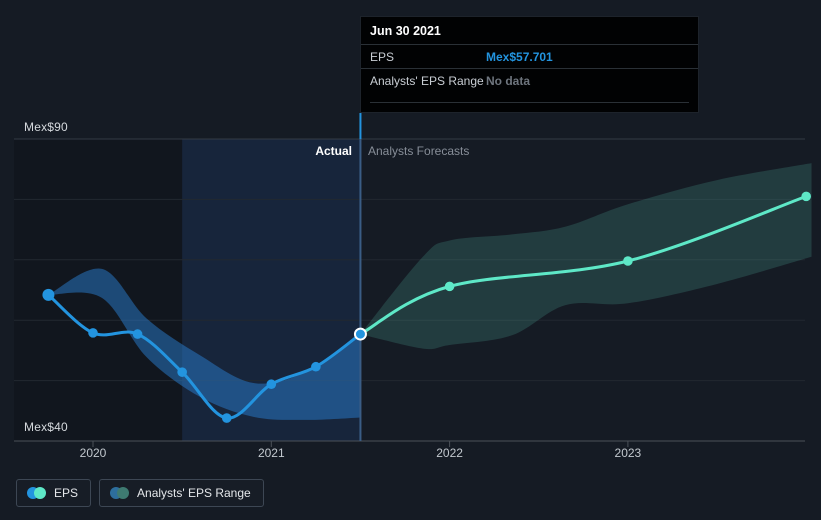  Describe the element at coordinates (360, 334) in the screenshot. I see `selected-data-point` at that location.